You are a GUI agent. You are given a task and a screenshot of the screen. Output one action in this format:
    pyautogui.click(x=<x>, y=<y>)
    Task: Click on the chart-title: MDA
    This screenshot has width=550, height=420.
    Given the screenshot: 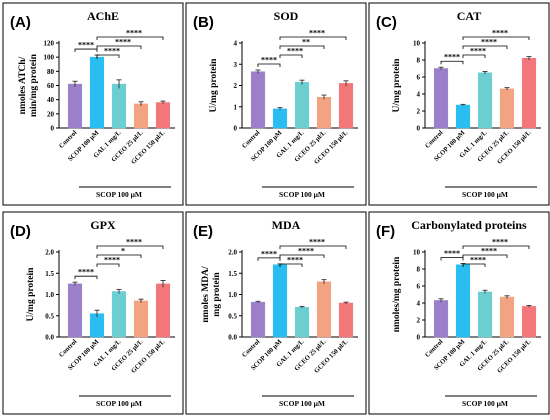 What is the action you would take?
    pyautogui.click(x=286, y=225)
    